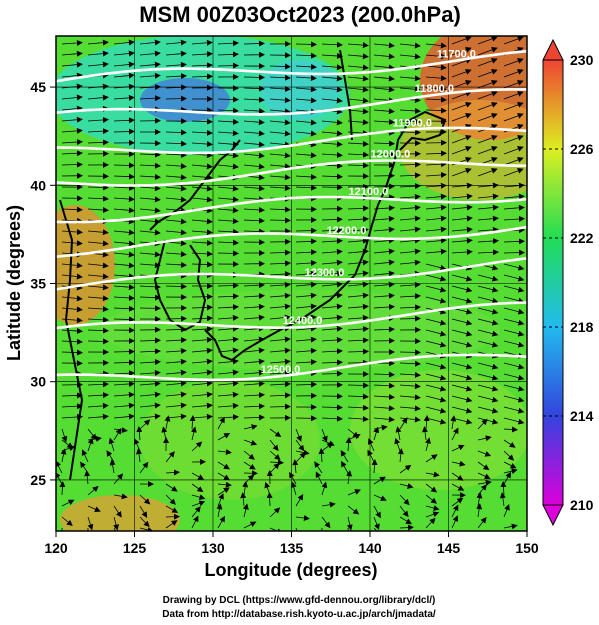 The height and width of the screenshot is (625, 599). What do you see at coordinates (303, 321) in the screenshot?
I see `contour-label: 12400.0` at bounding box center [303, 321].